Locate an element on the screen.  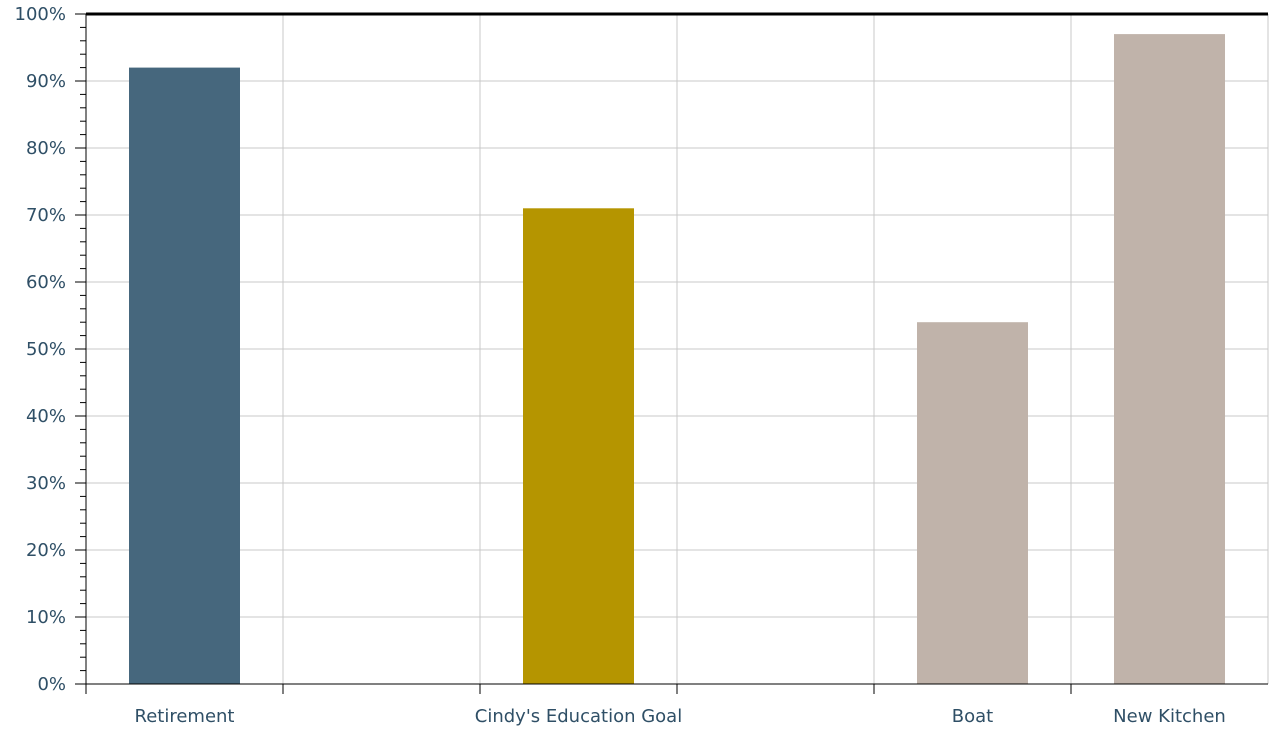
x-tick-label: Retirement is located at coordinates (185, 716).